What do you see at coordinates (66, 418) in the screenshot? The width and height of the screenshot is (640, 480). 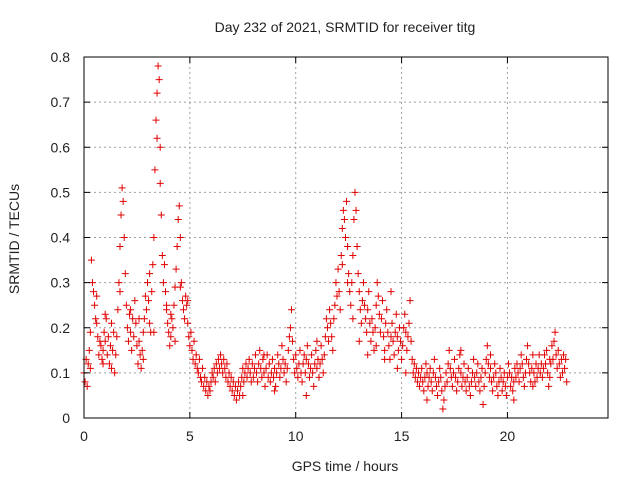 I see `y-tick-label: 0` at bounding box center [66, 418].